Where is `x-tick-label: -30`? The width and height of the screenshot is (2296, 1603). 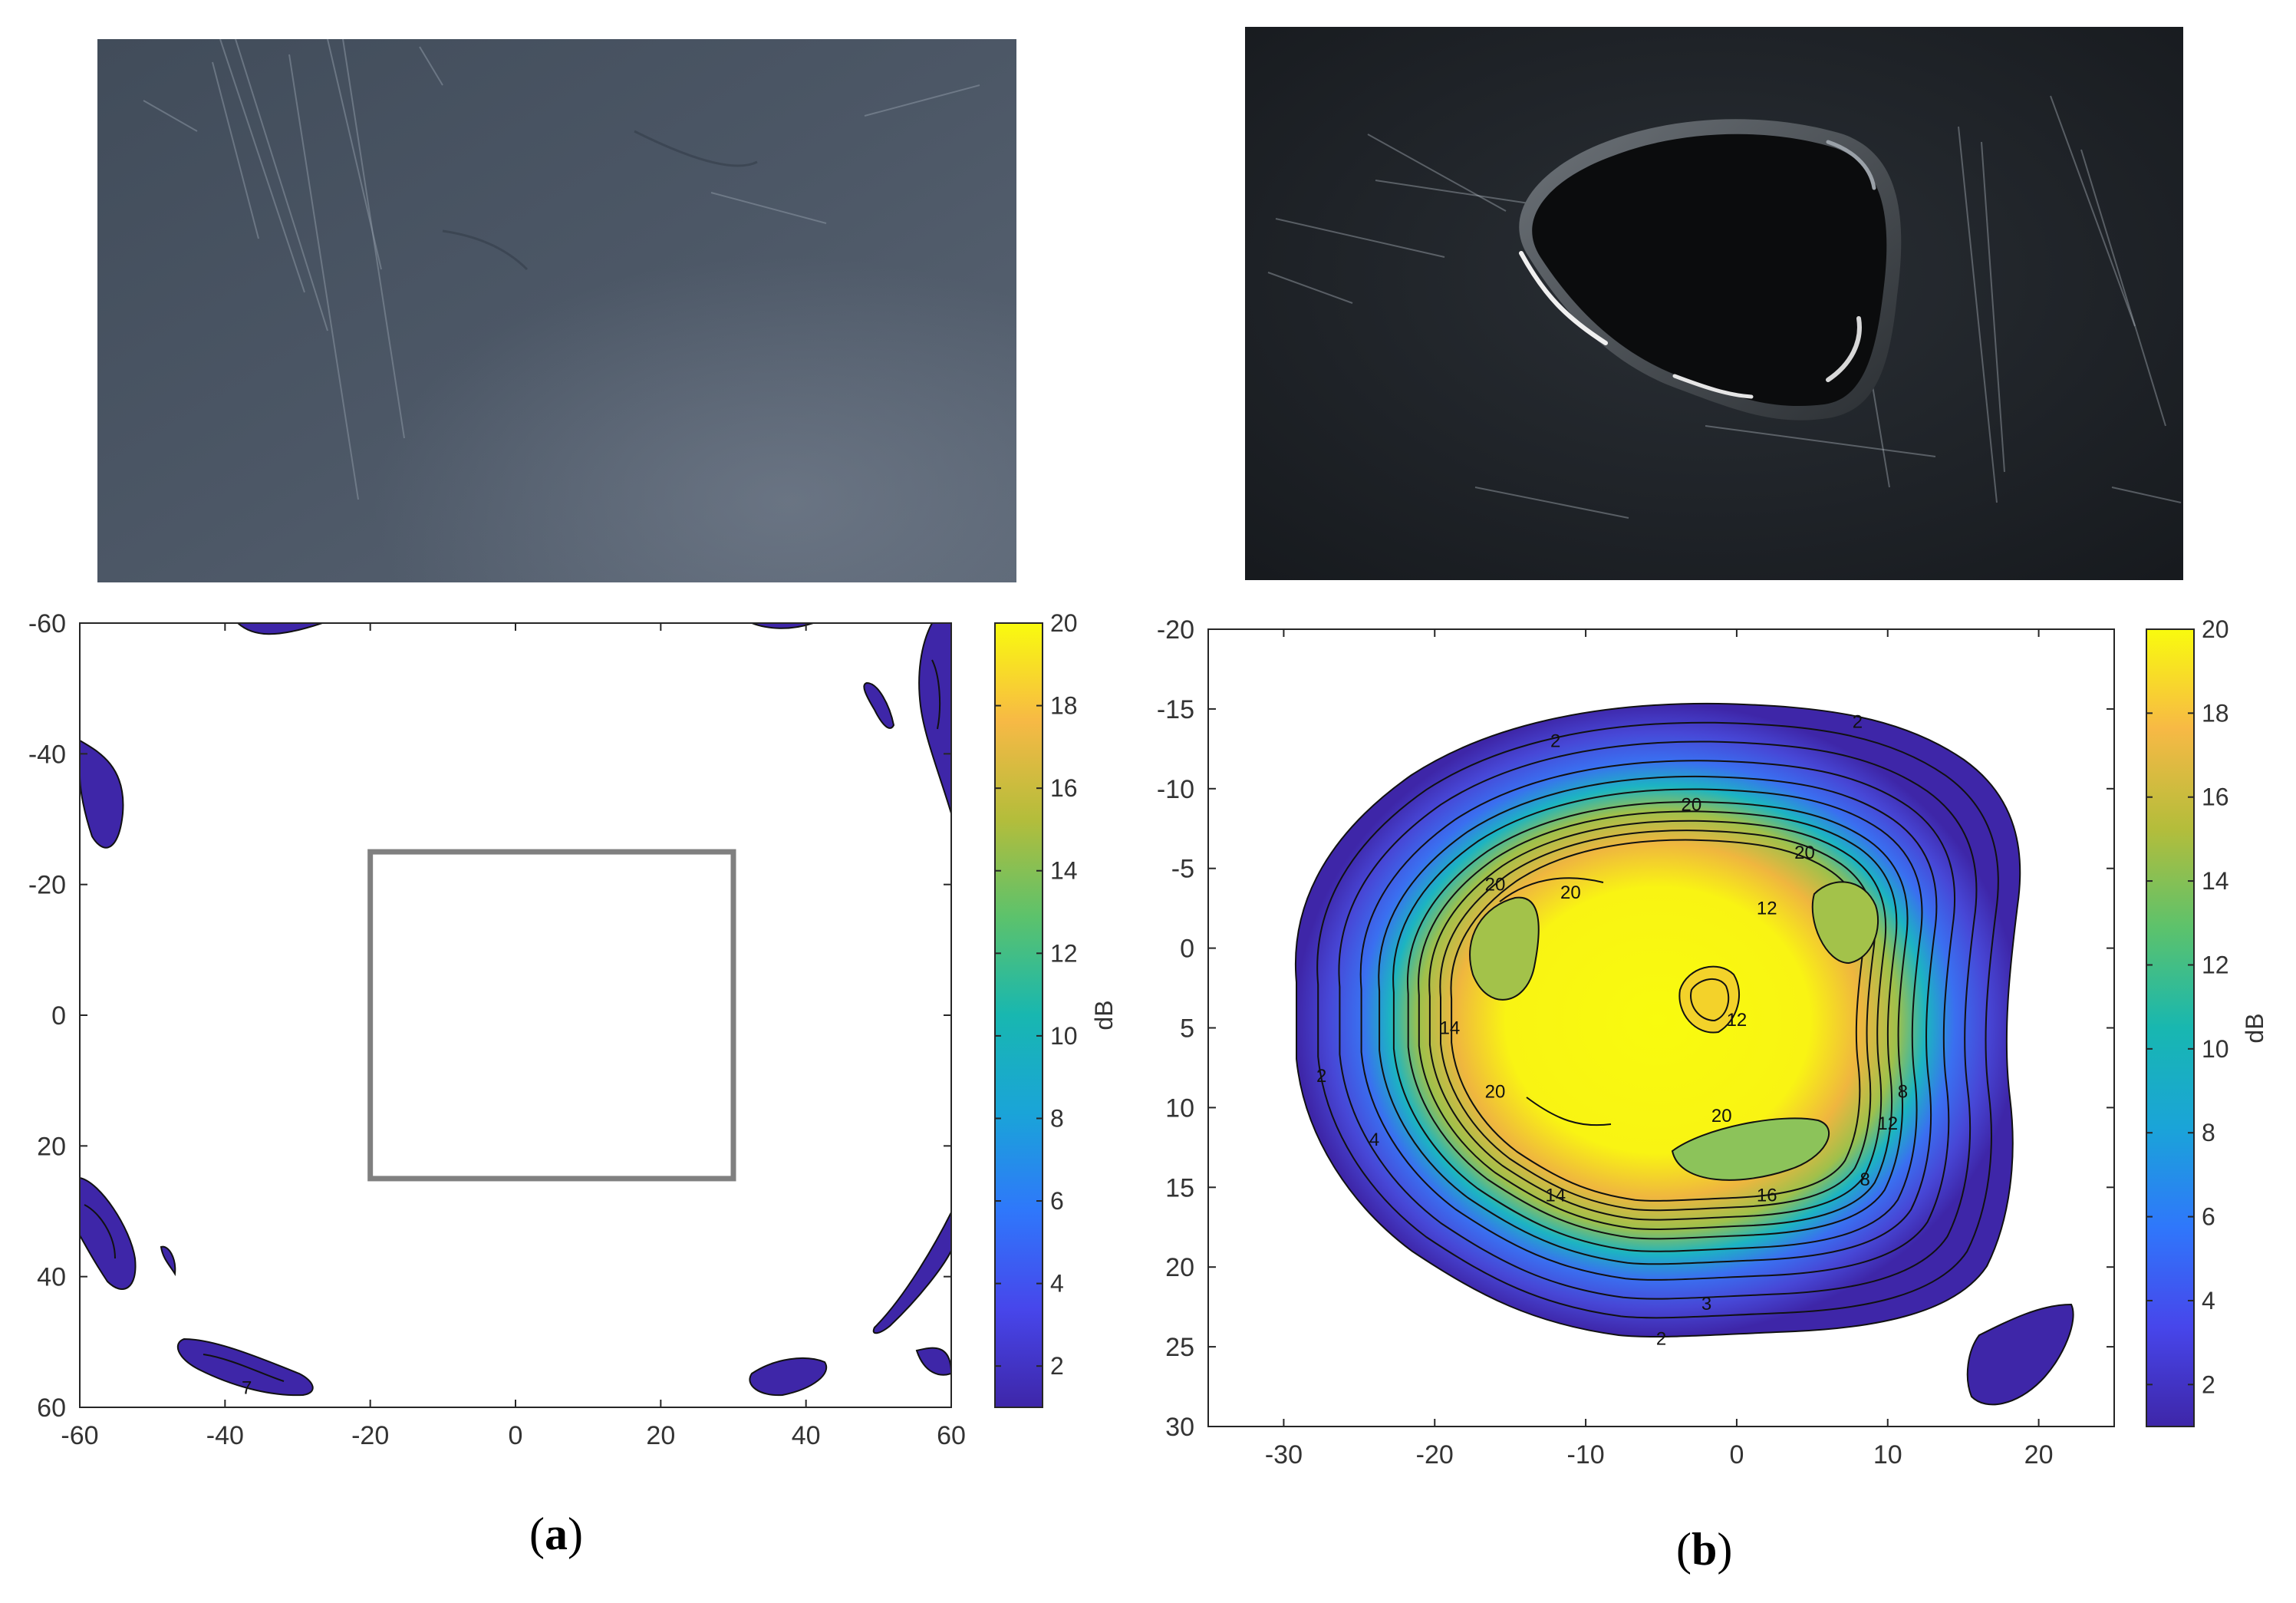
x-tick-label: -30 is located at coordinates (1284, 1454).